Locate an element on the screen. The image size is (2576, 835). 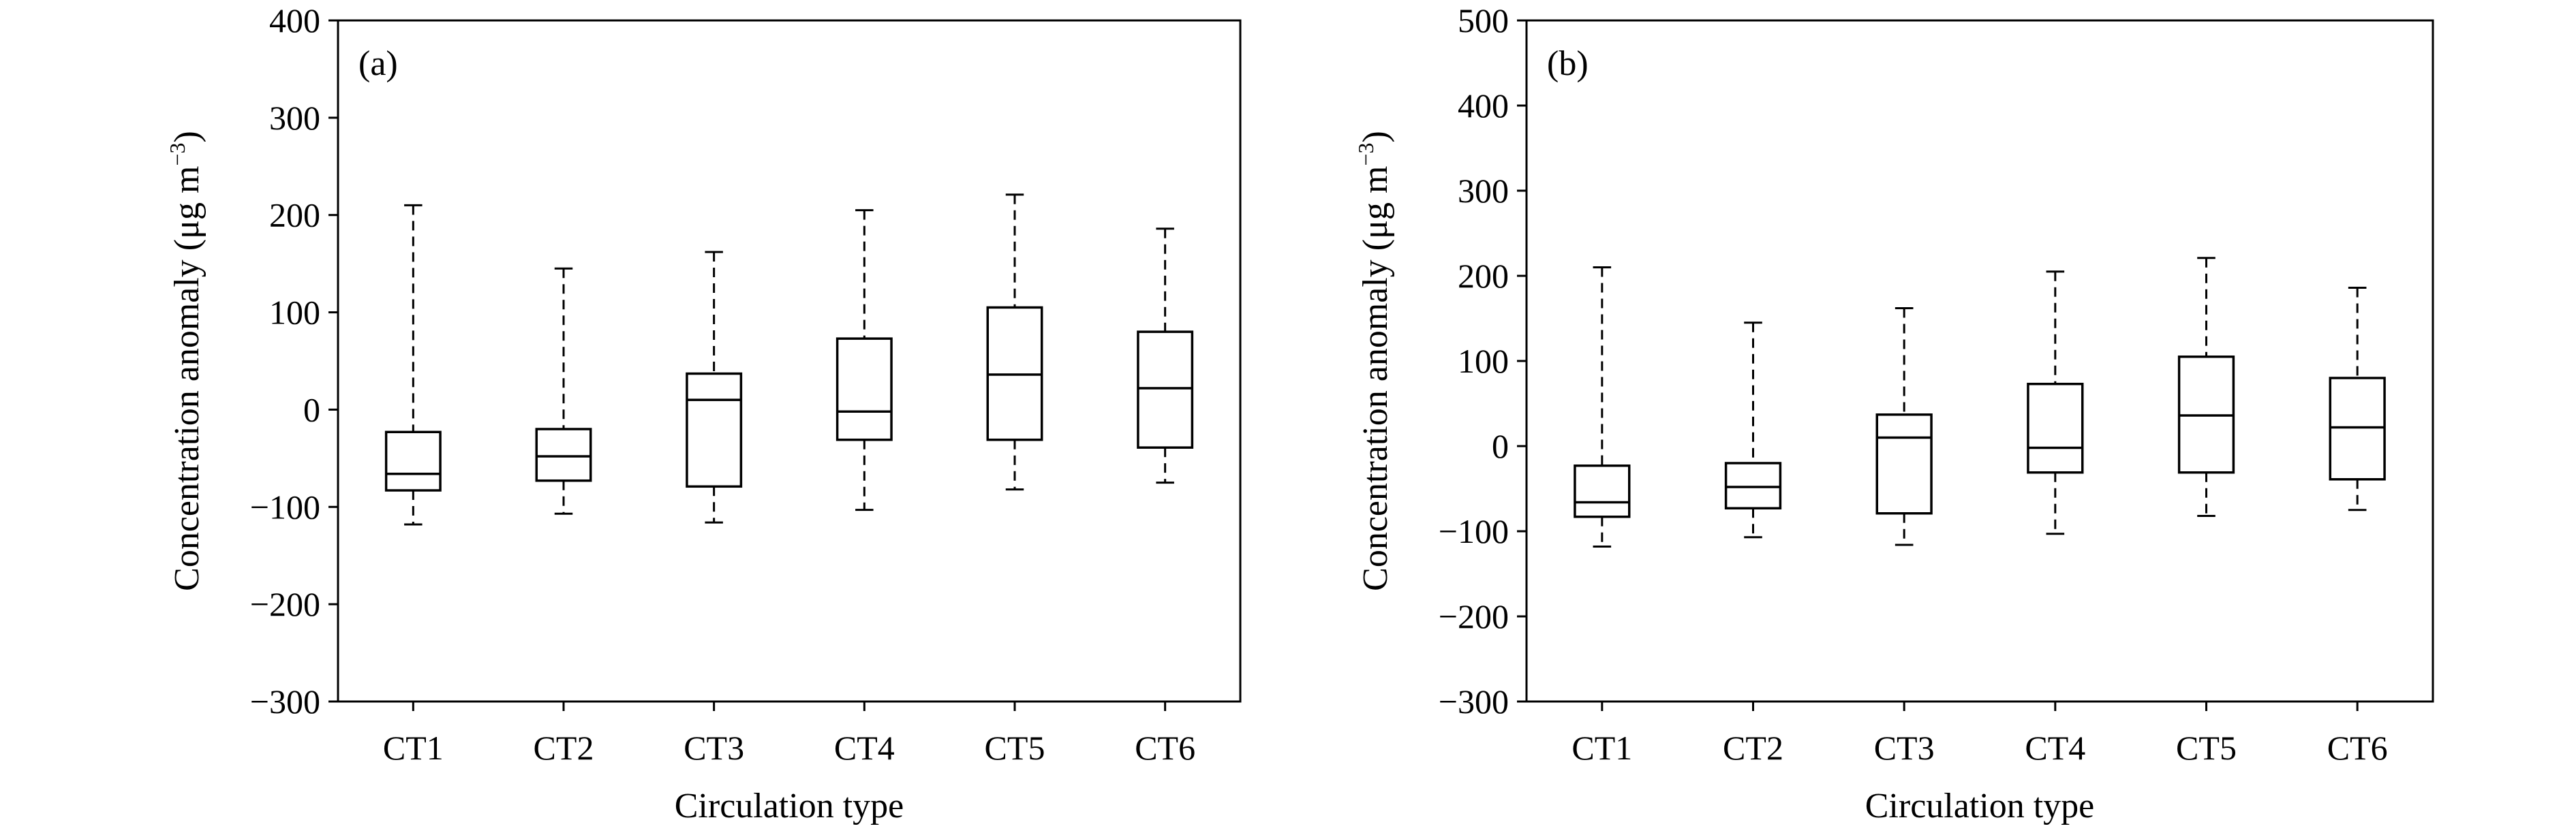
panel-label: (a) is located at coordinates (378, 63).